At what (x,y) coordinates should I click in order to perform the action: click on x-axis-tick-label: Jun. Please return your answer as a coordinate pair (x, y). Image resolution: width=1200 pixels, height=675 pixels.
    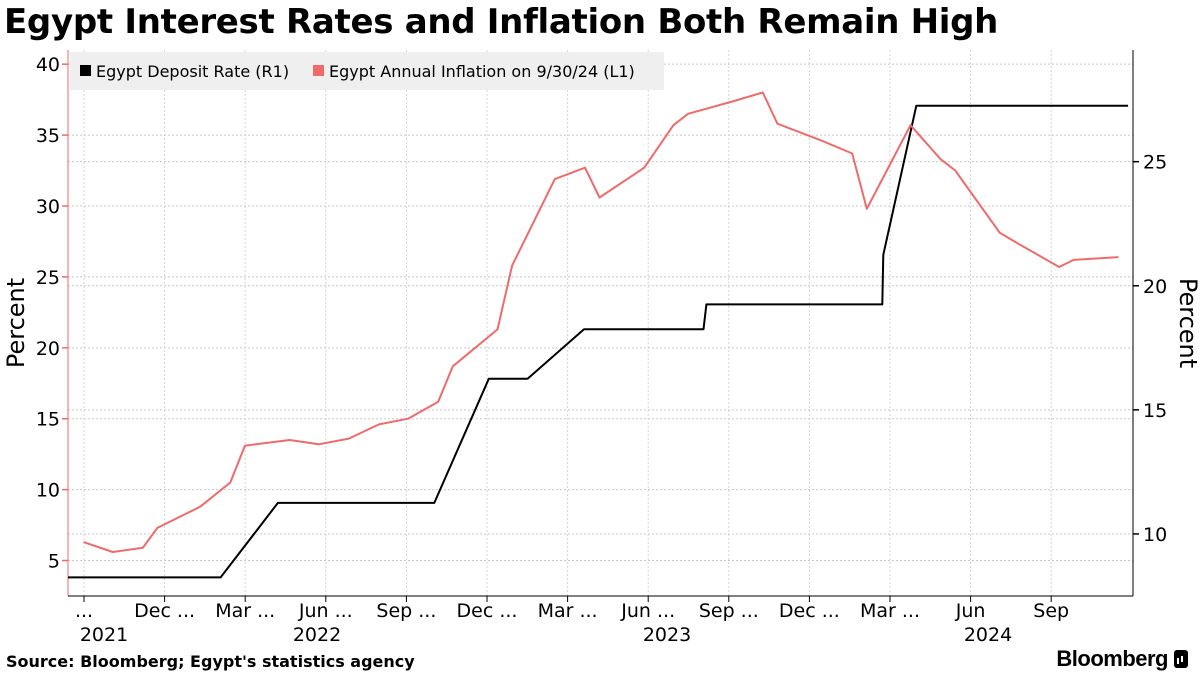
    Looking at the image, I should click on (970, 611).